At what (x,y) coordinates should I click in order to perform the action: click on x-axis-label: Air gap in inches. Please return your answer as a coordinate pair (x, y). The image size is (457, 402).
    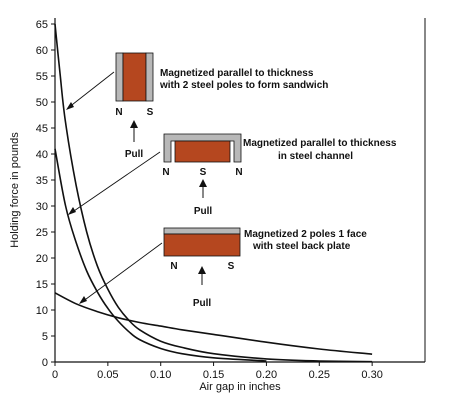
    Looking at the image, I should click on (240, 387).